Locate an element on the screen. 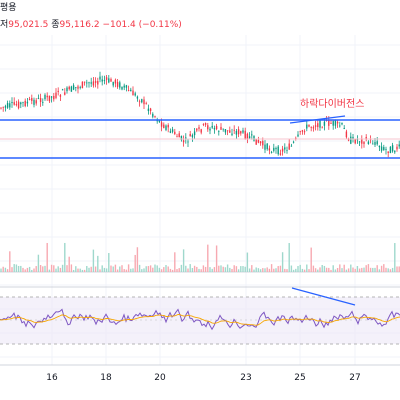 Image resolution: width=400 pixels, height=400 pixels. header-ohlc-line: 저95,021.5 종95,116.2 −101.4 (−0.11%) is located at coordinates (91, 23).